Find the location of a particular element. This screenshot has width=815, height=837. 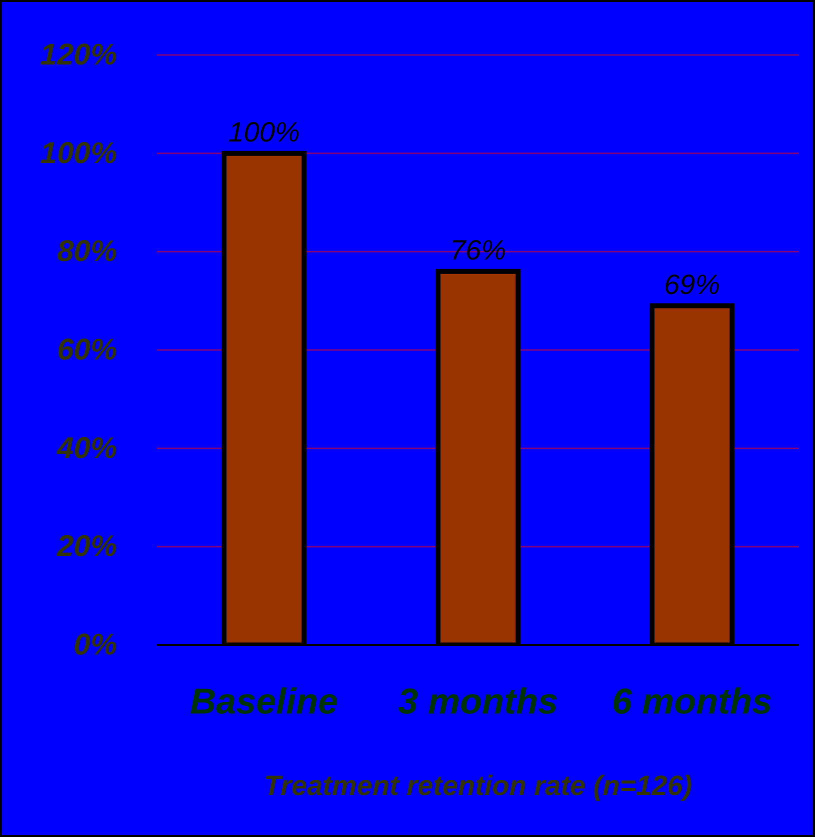

y-tick-label: 80% is located at coordinates (86, 251).